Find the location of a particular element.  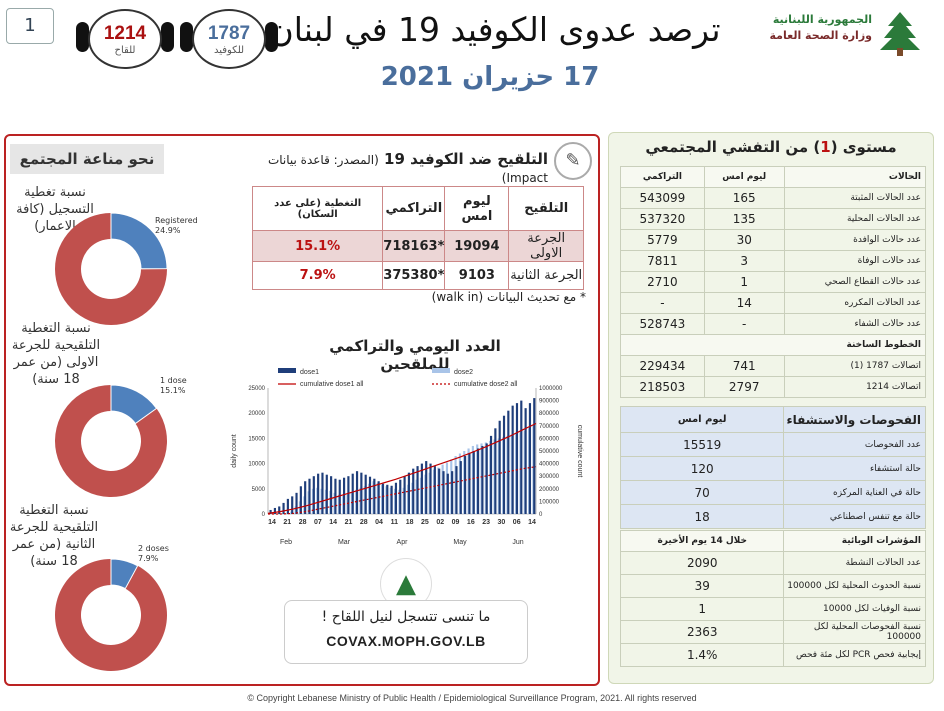

donut-2-tag-name: 1 dose is located at coordinates (173, 380).